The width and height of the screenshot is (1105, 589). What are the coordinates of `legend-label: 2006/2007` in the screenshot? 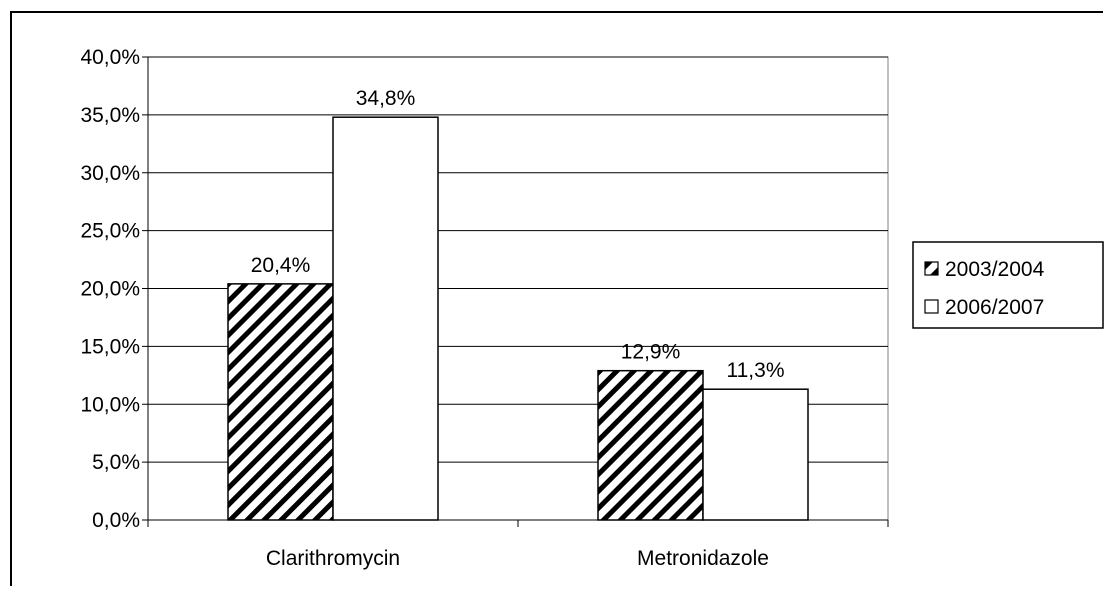 It's located at (994, 307).